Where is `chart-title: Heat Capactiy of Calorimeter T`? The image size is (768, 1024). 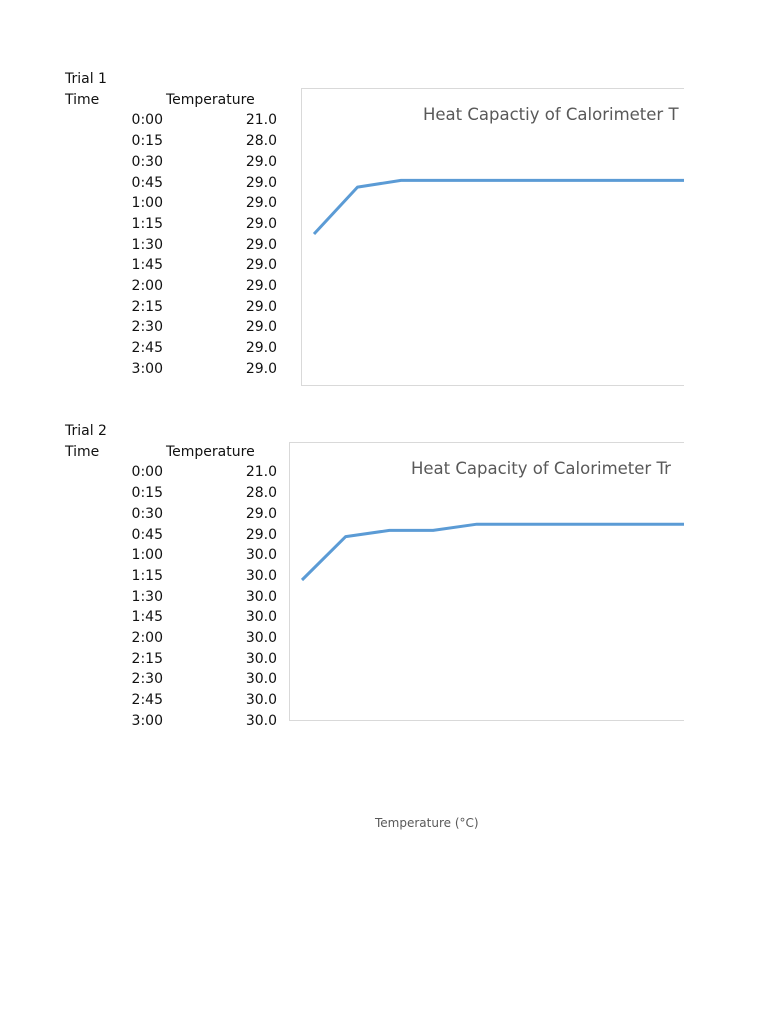
chart-title: Heat Capactiy of Calorimeter T is located at coordinates (551, 114).